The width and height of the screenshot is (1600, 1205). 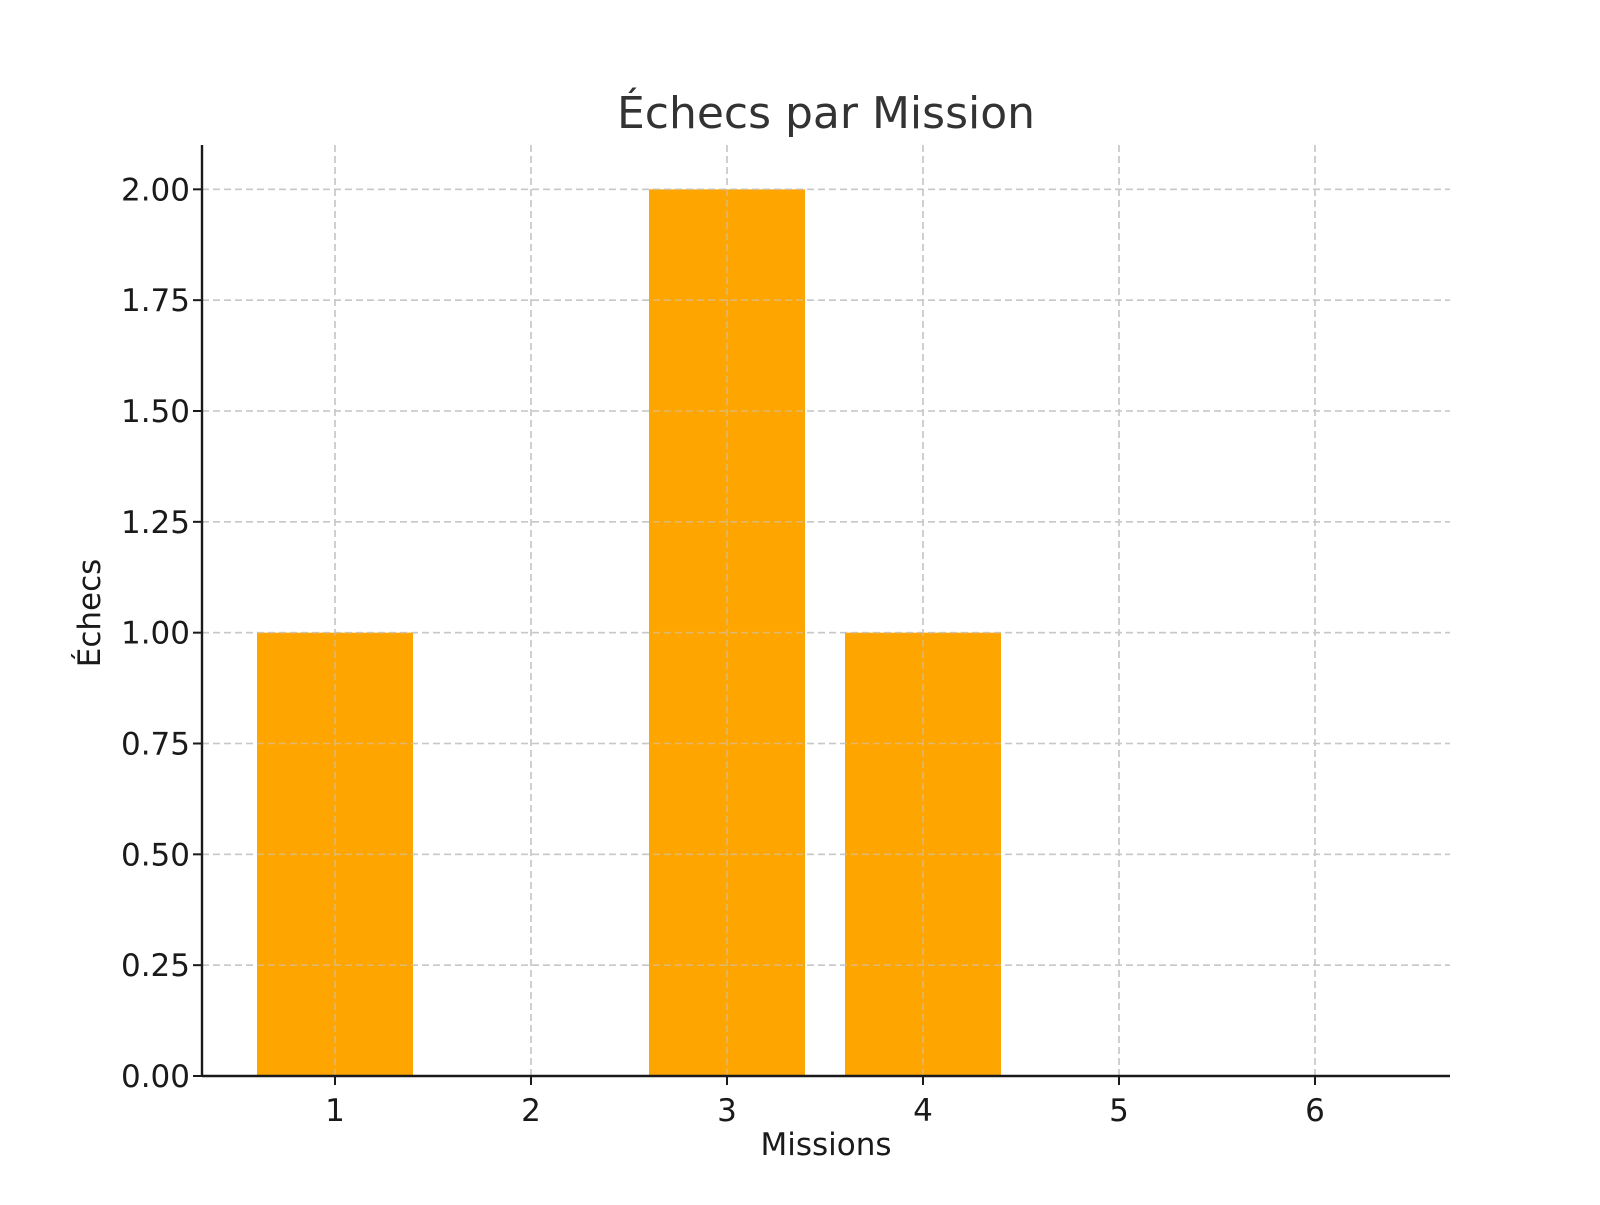 What do you see at coordinates (155, 412) in the screenshot?
I see `y-tick-label: 1.50` at bounding box center [155, 412].